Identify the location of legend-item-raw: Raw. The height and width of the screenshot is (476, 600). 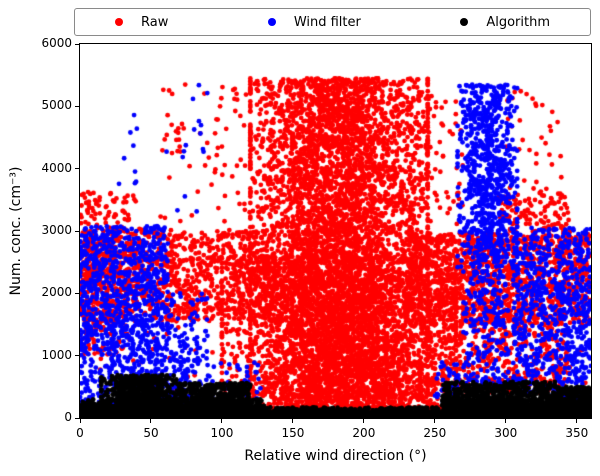
(141, 22).